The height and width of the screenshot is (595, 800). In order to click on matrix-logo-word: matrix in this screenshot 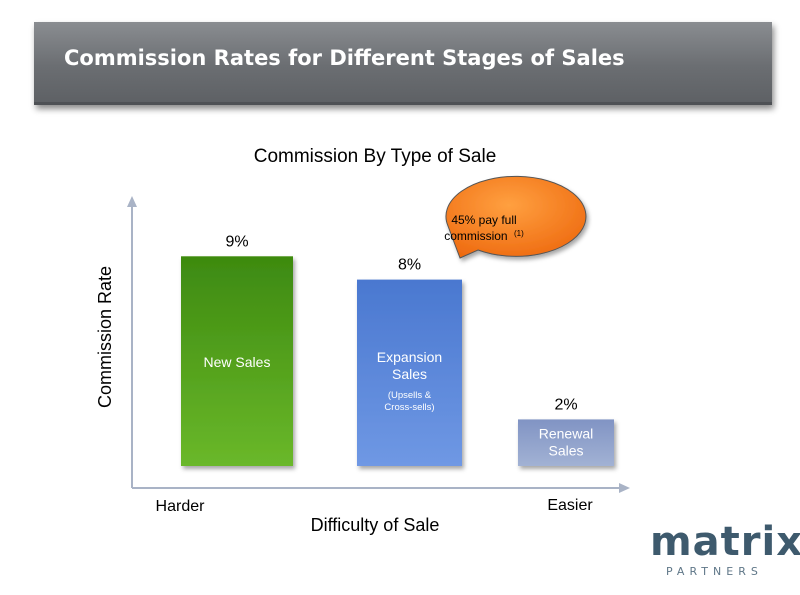, I will do `click(725, 542)`.